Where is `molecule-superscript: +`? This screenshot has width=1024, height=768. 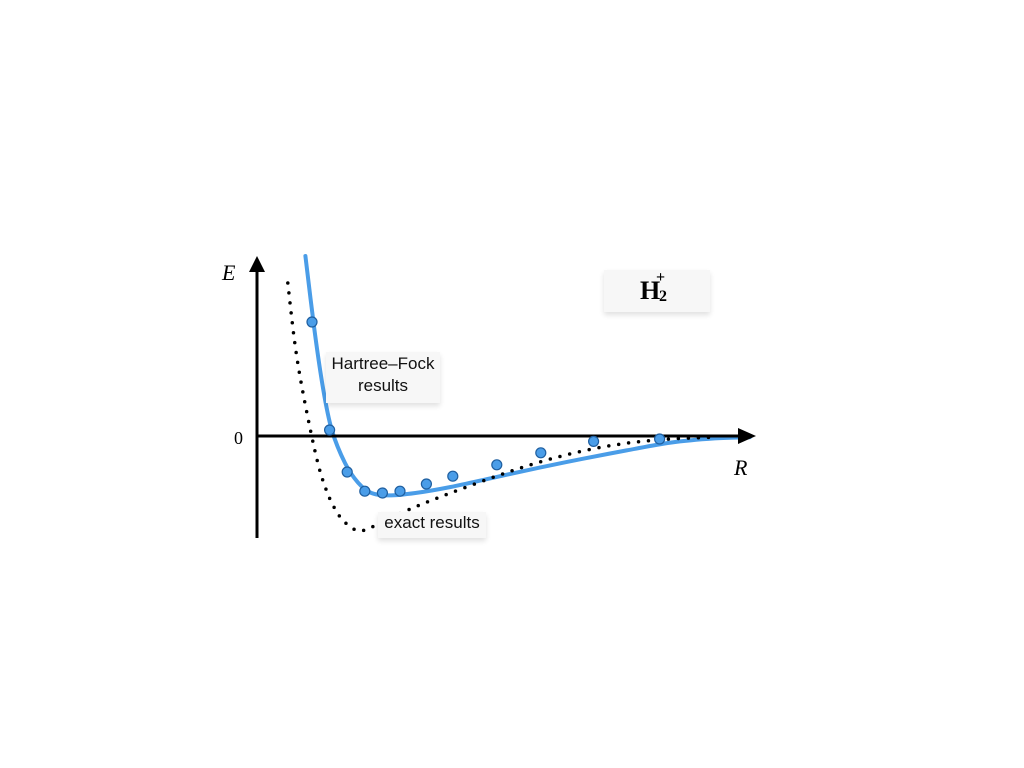
molecule-superscript: + is located at coordinates (661, 277).